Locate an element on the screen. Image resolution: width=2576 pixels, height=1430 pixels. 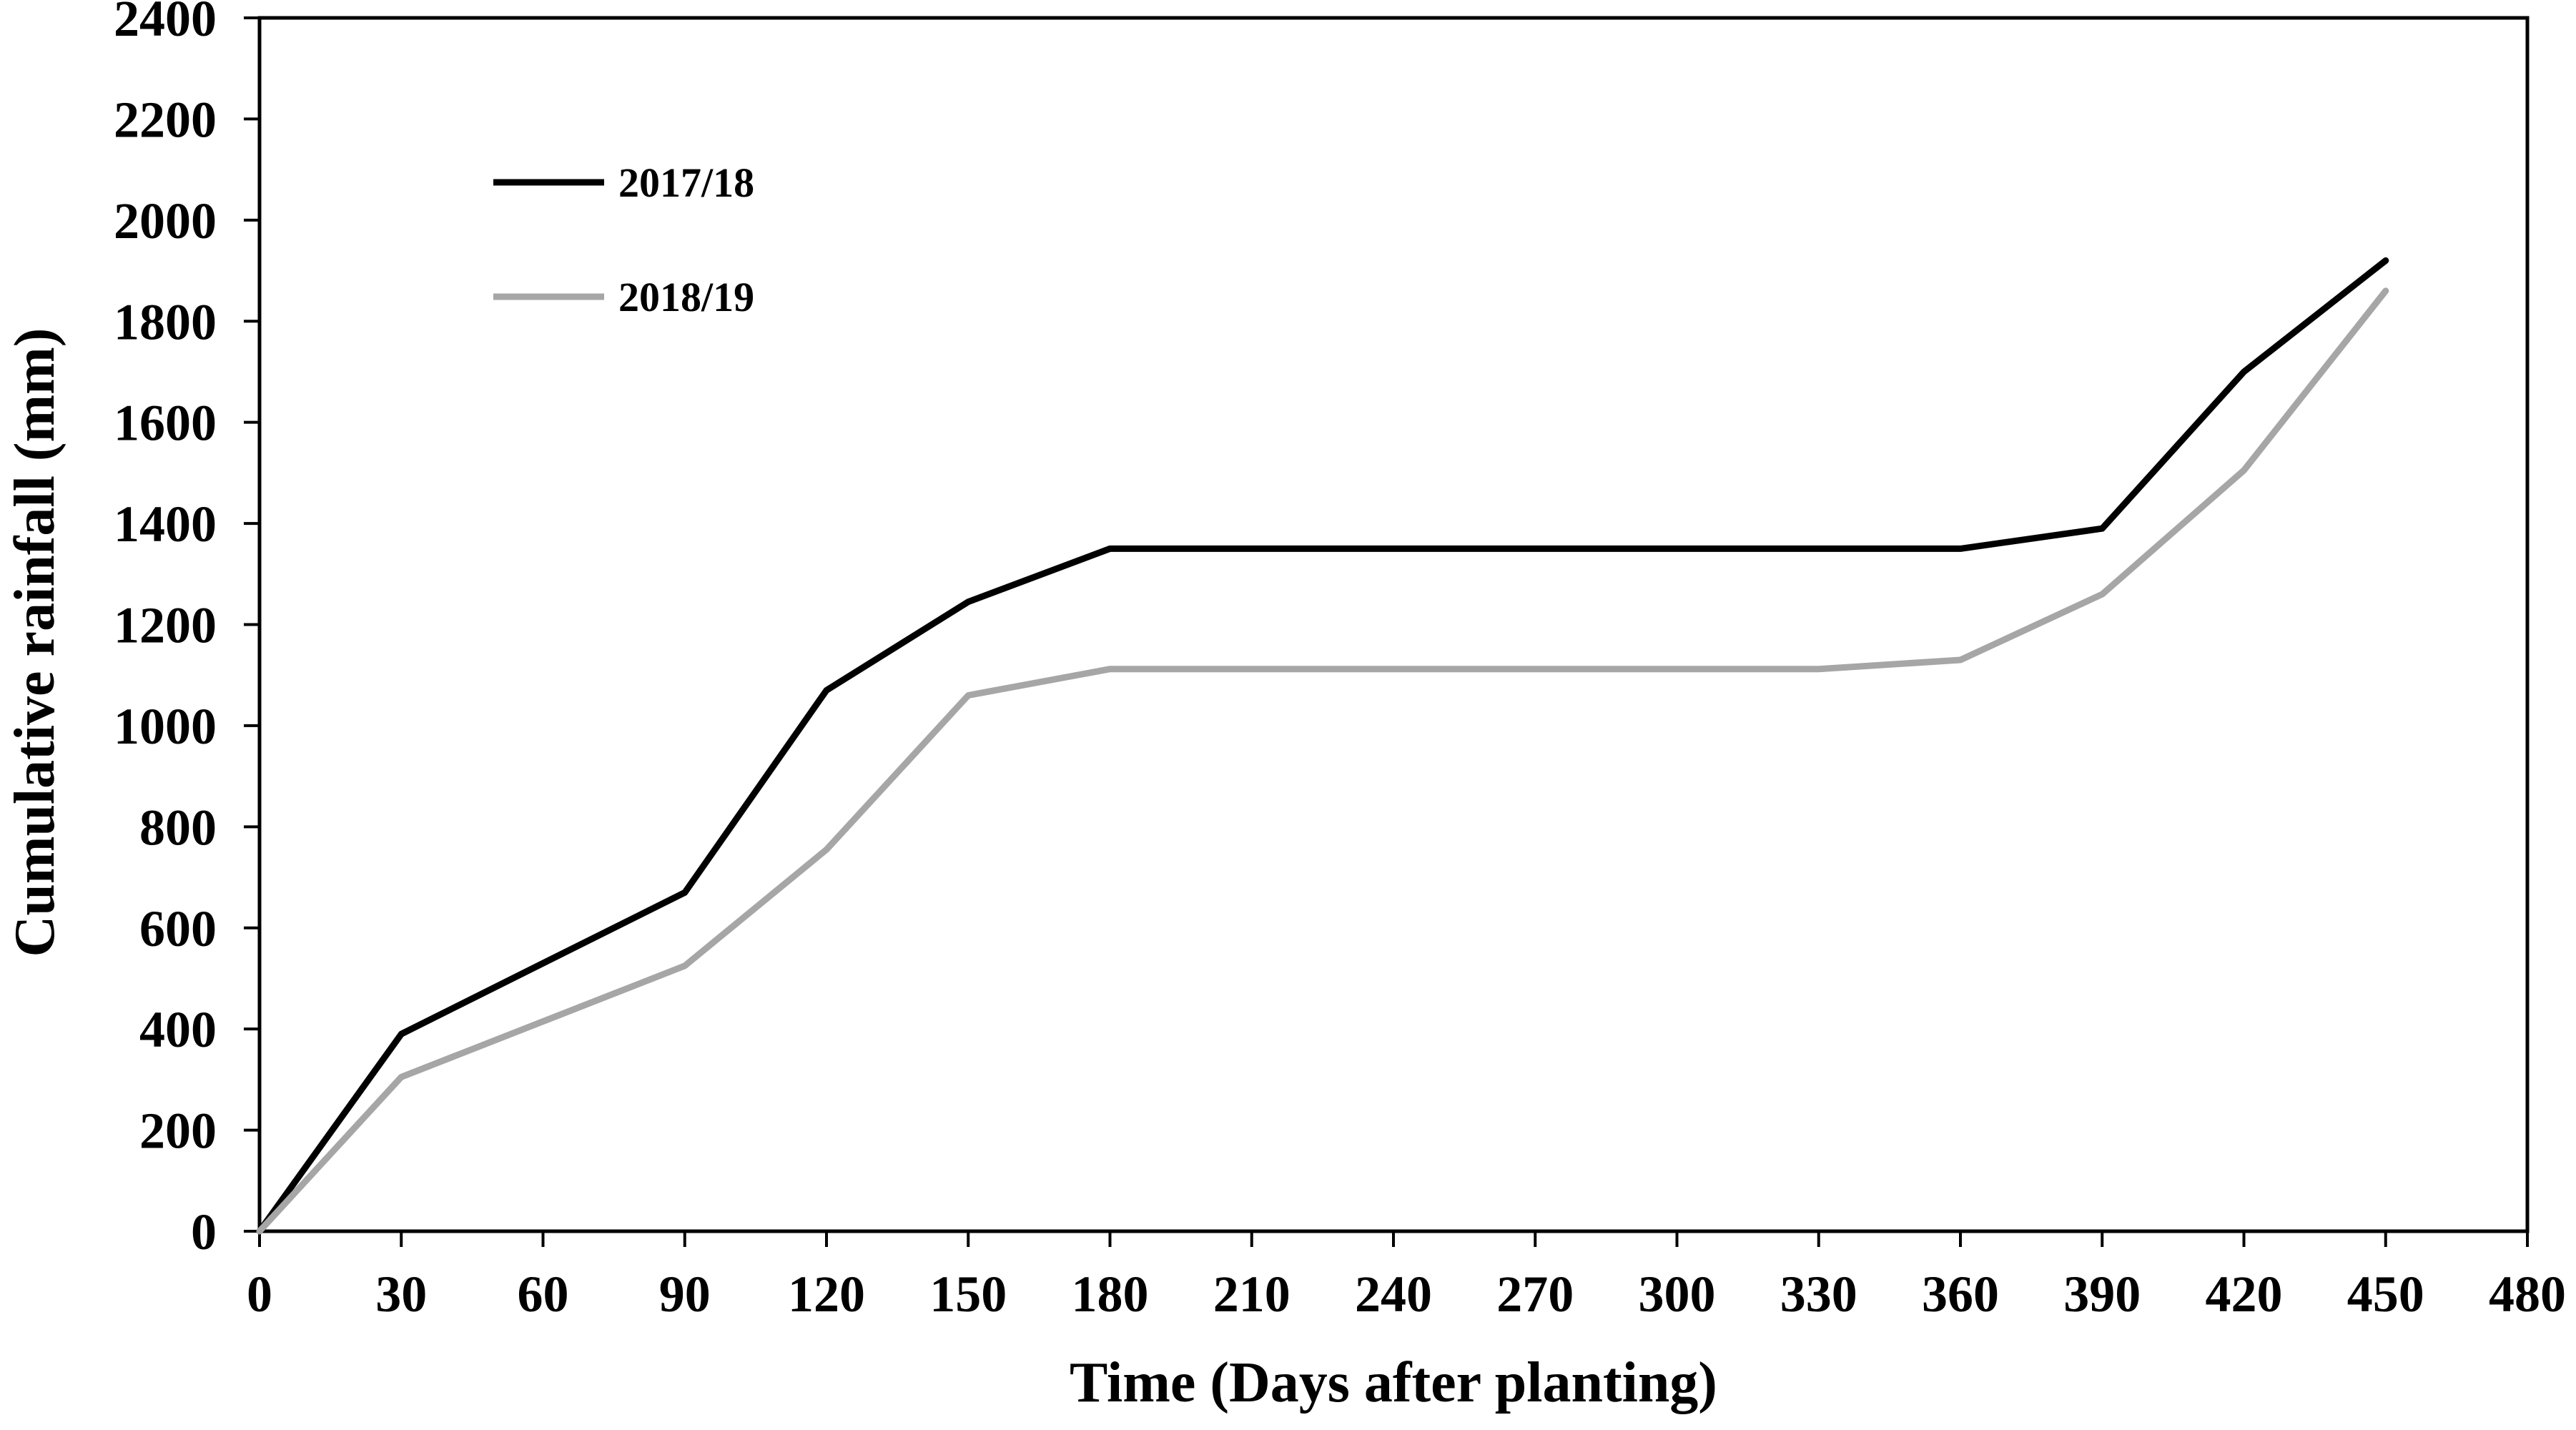
x-tick-label: 390 is located at coordinates (2102, 1294).